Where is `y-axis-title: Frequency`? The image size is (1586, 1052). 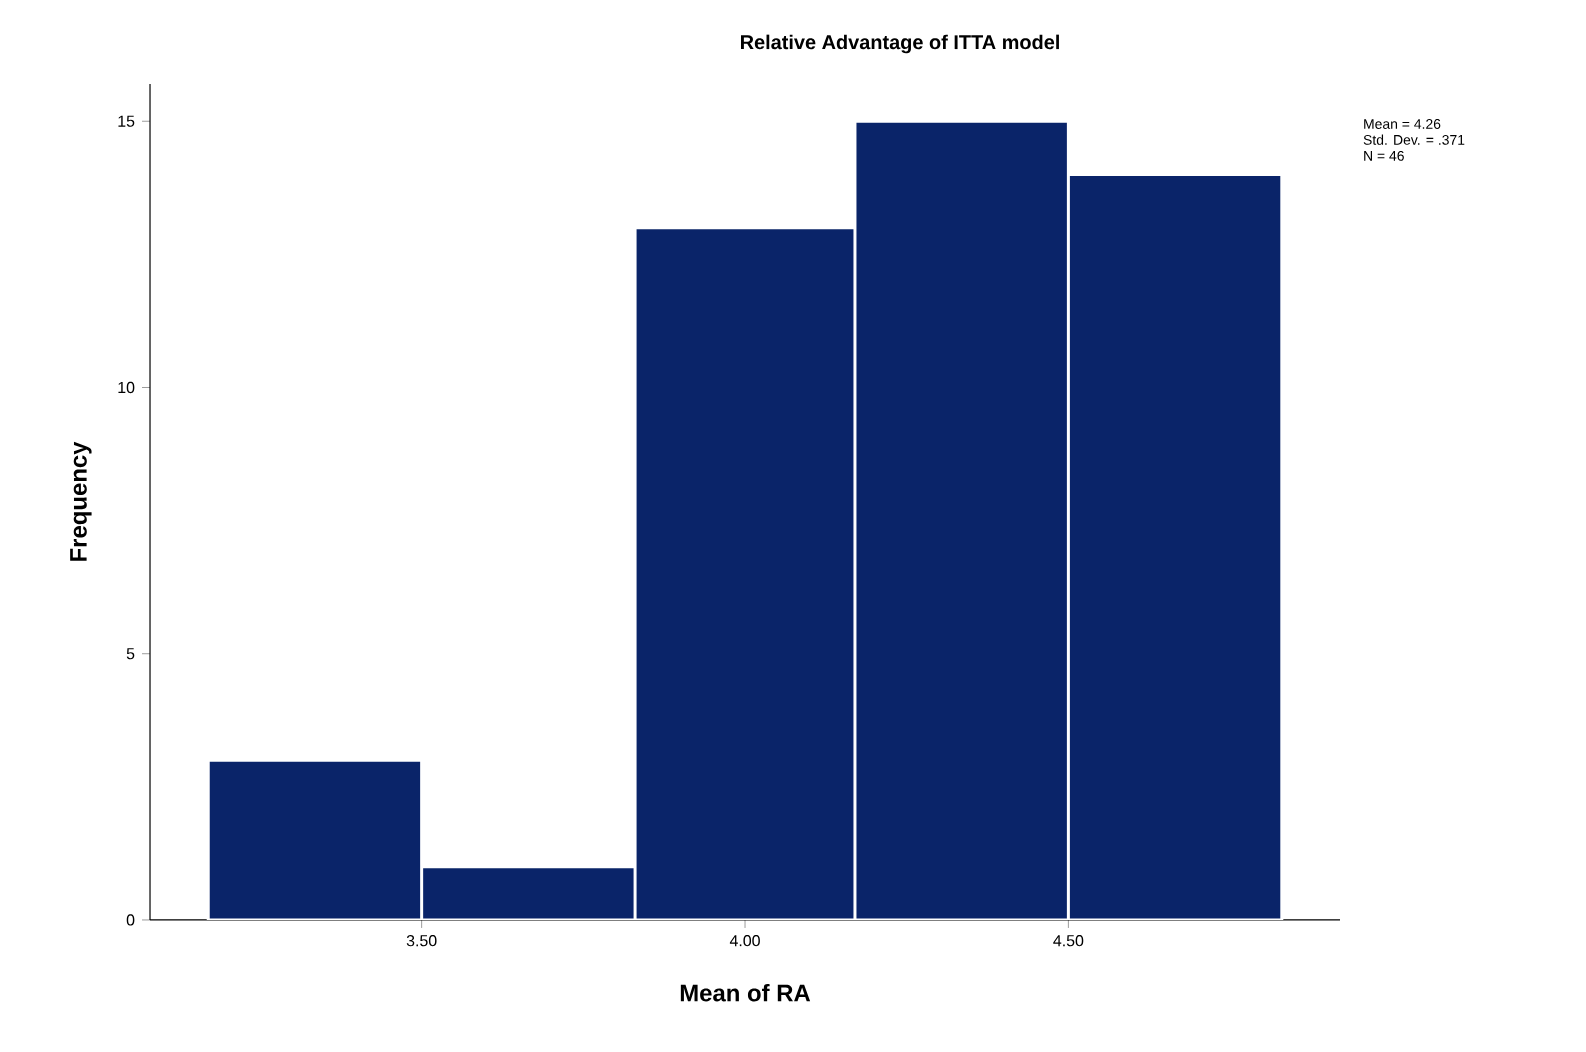
y-axis-title: Frequency is located at coordinates (81, 501).